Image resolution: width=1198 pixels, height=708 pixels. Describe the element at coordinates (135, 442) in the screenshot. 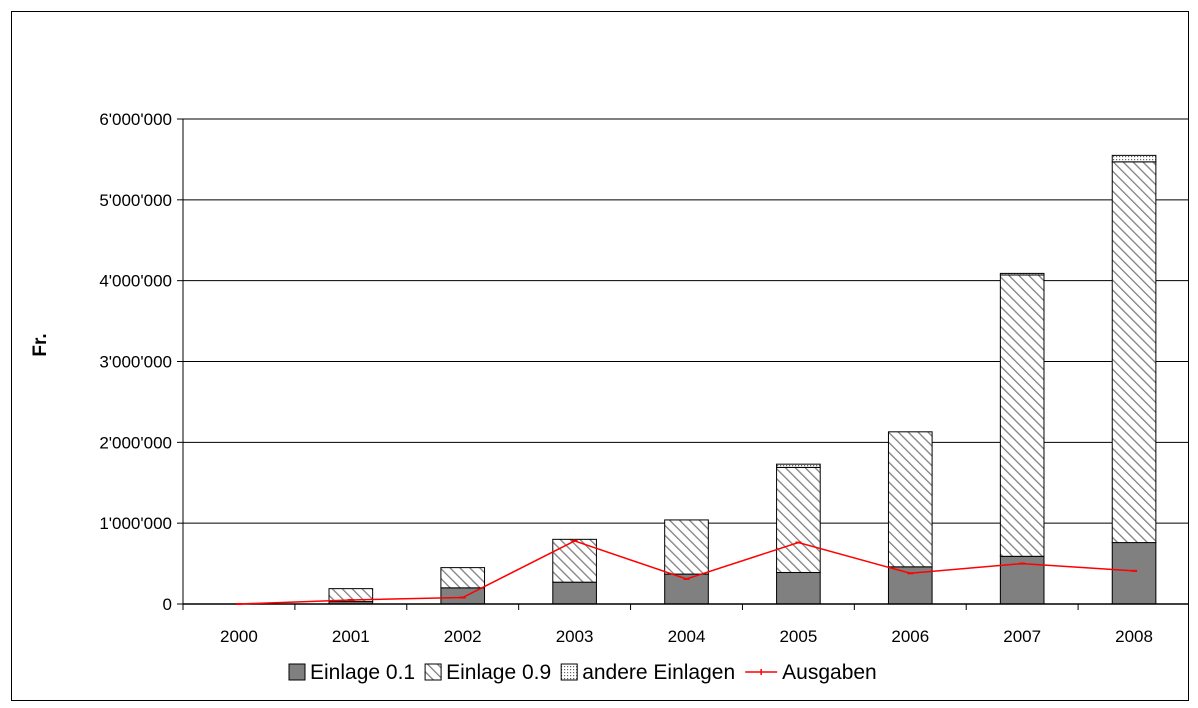

I see `y-tick-label: 2'000'000` at that location.